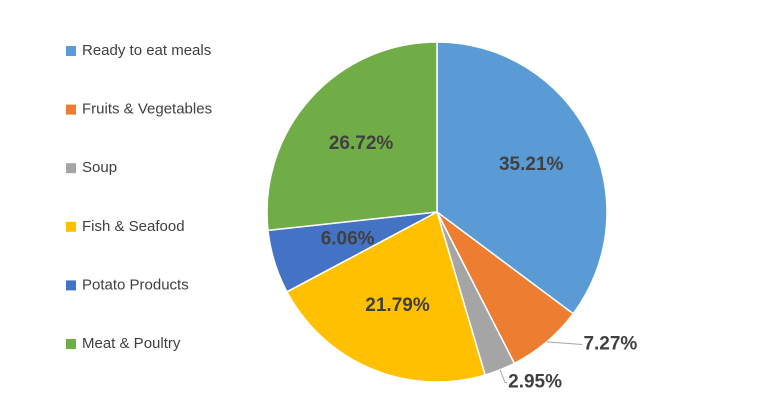  I want to click on data-label: 2.95%, so click(535, 382).